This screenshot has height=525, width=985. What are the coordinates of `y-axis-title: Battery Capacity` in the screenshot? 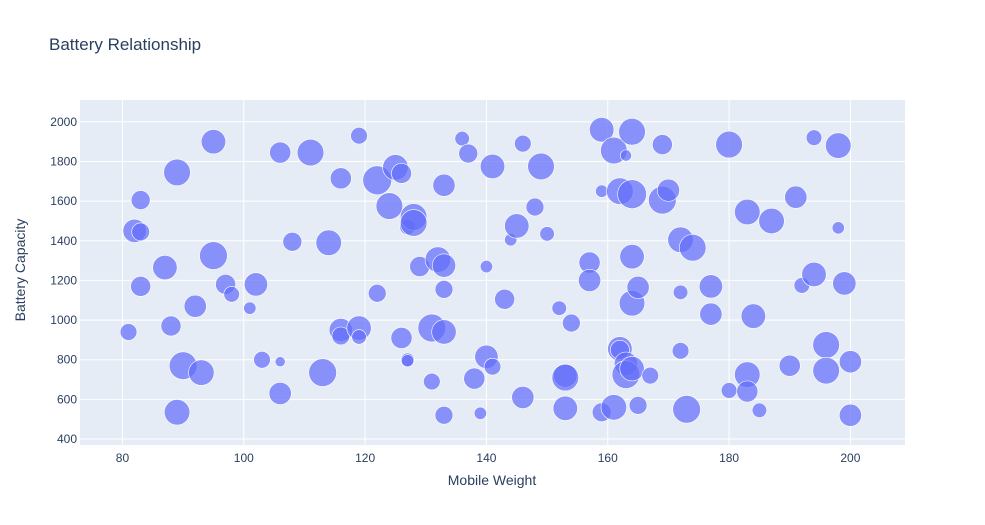 It's located at (20, 270).